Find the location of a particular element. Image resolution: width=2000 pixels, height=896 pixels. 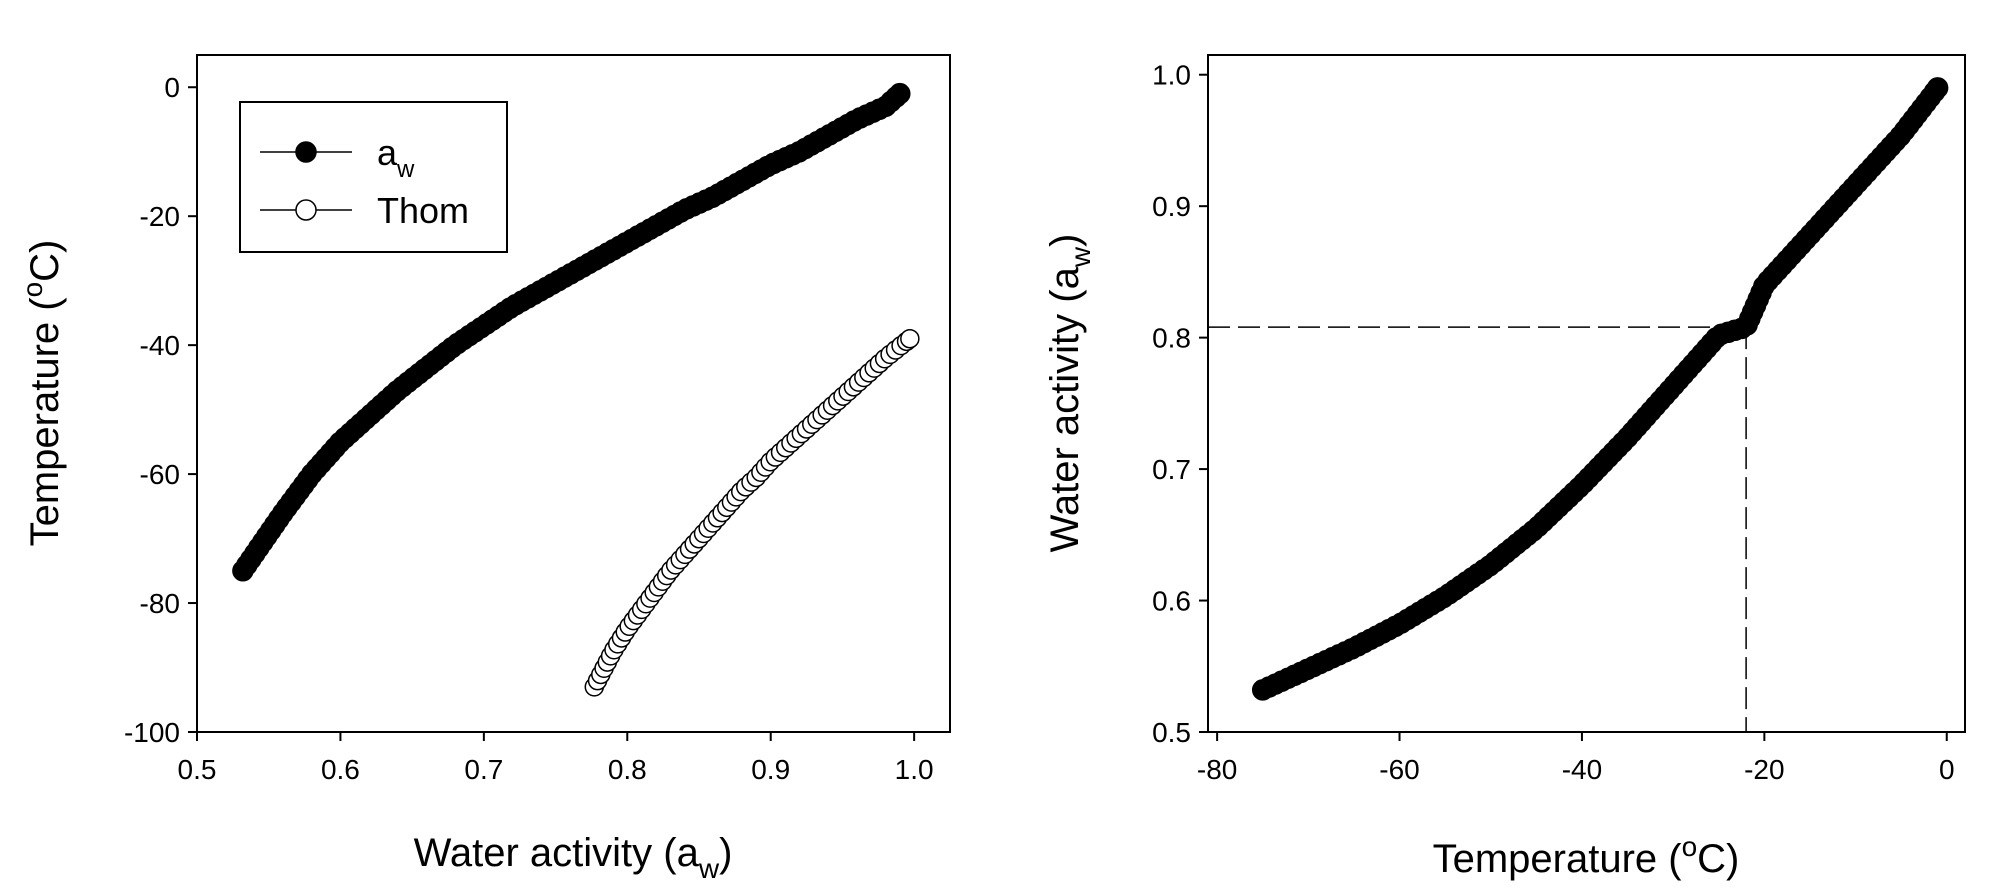

right-y-tick-label: 0.5 is located at coordinates (1171, 732).